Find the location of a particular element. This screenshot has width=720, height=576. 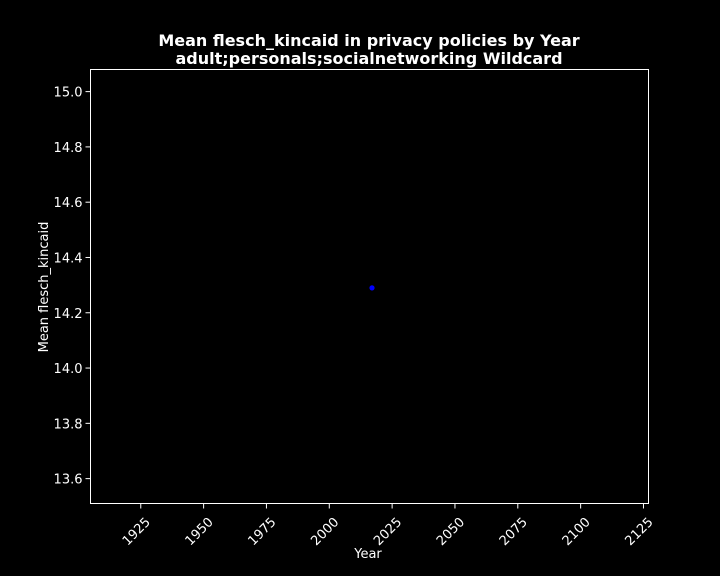

x-tick-label: 2100 is located at coordinates (577, 532).